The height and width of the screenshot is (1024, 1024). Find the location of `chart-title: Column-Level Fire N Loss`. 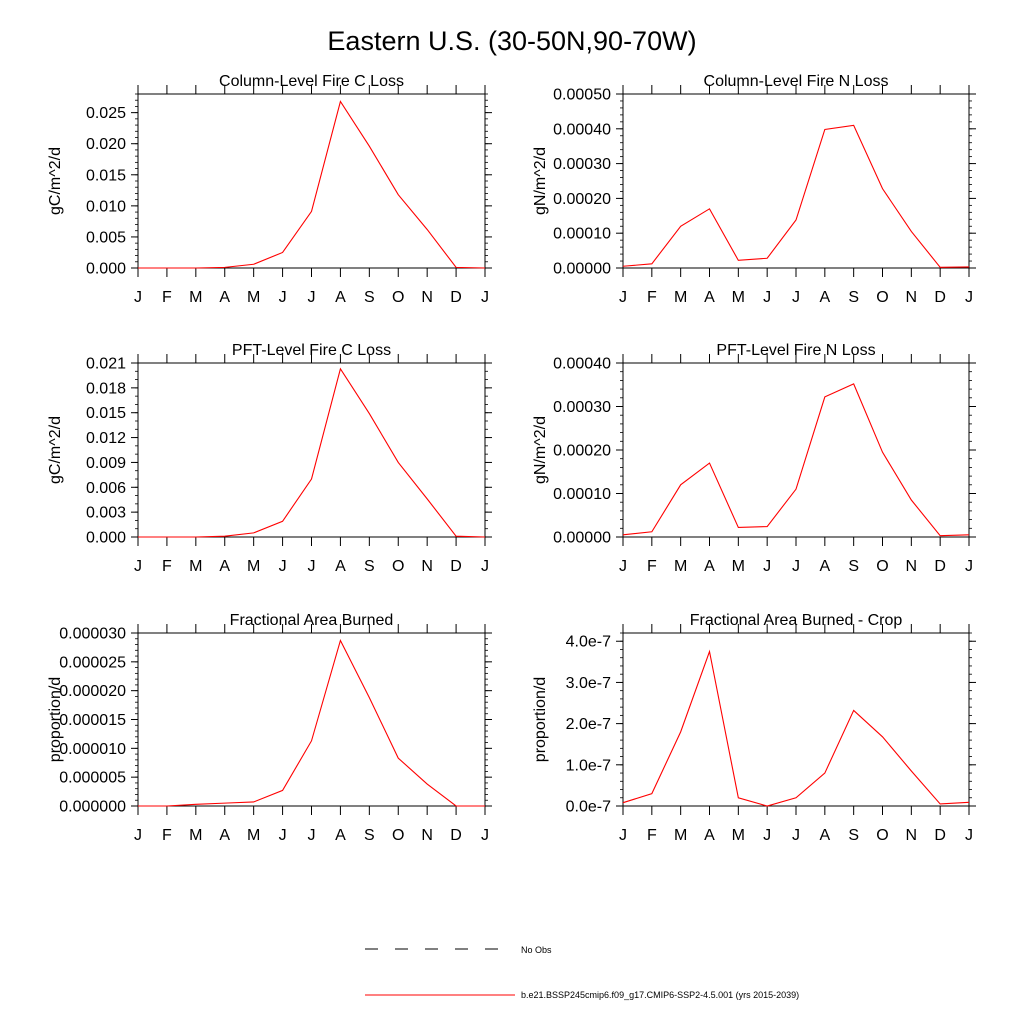

chart-title: Column-Level Fire N Loss is located at coordinates (796, 81).